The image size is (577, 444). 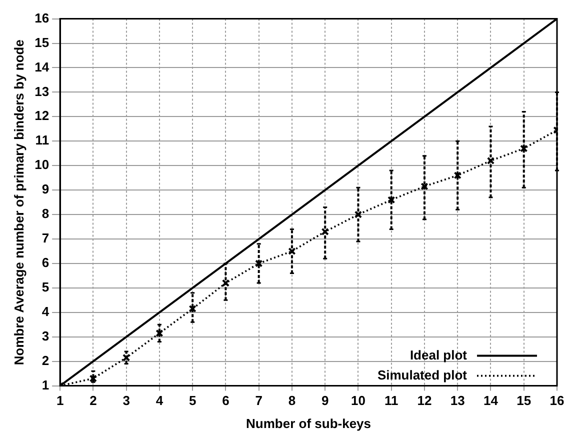 I want to click on x-tick-label: 8, so click(x=292, y=400).